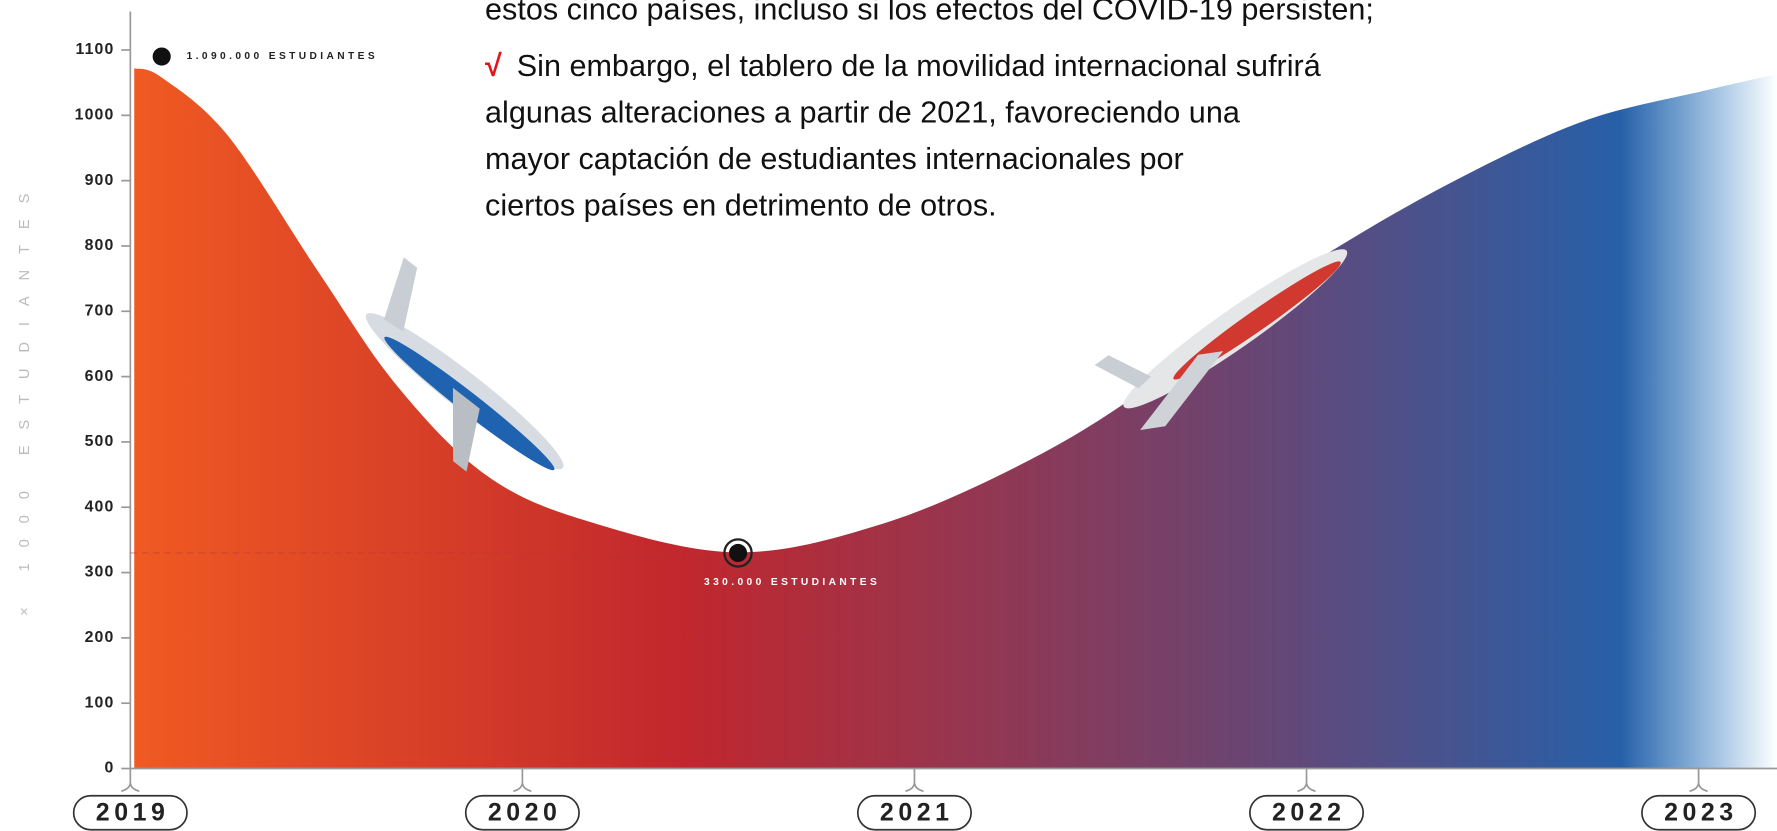 The width and height of the screenshot is (1777, 831). What do you see at coordinates (525, 812) in the screenshot?
I see `x-tick-label: 2020` at bounding box center [525, 812].